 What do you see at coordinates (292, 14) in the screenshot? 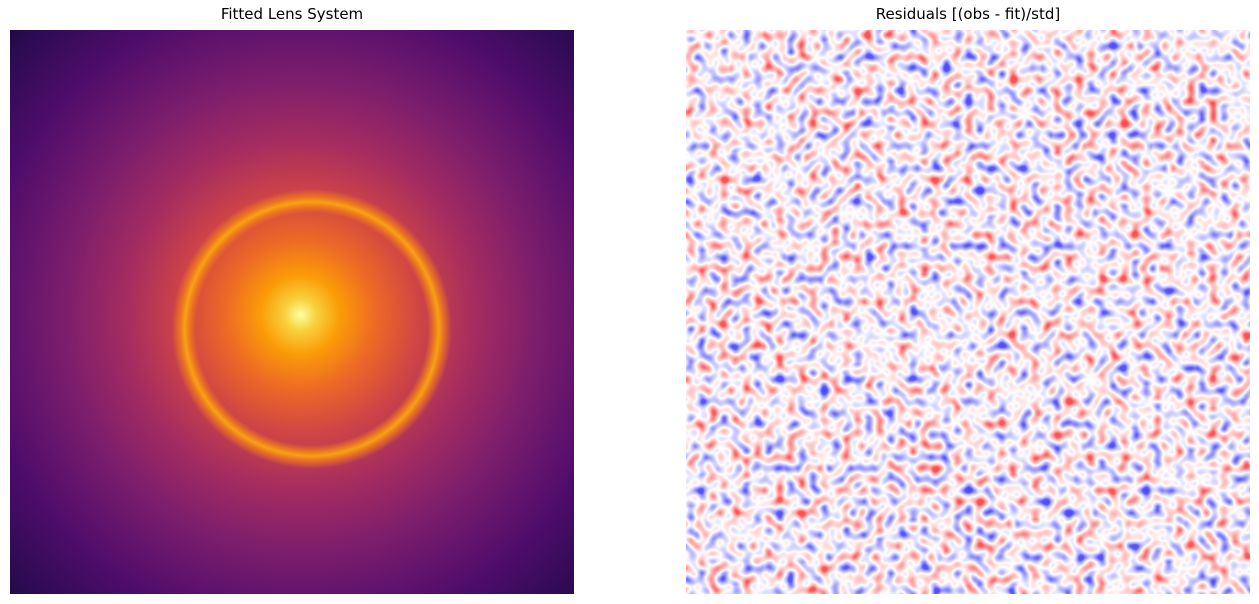
I see `panel-title: Fitted Lens System` at bounding box center [292, 14].